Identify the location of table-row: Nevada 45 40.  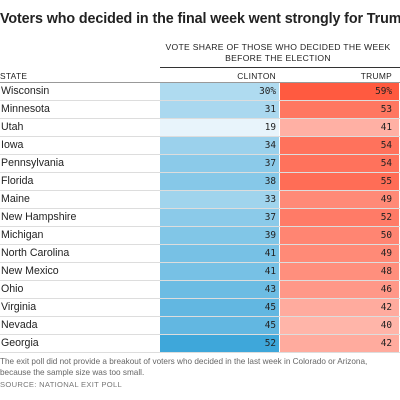
(200, 326).